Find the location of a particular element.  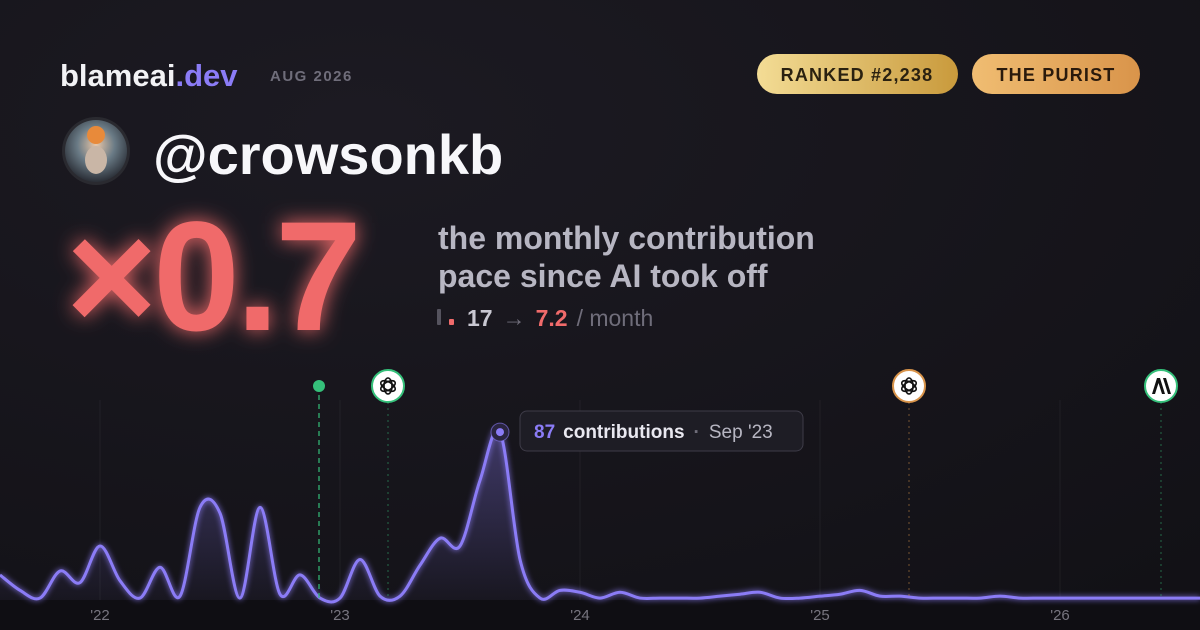

pace-arrow: → is located at coordinates (514, 318).